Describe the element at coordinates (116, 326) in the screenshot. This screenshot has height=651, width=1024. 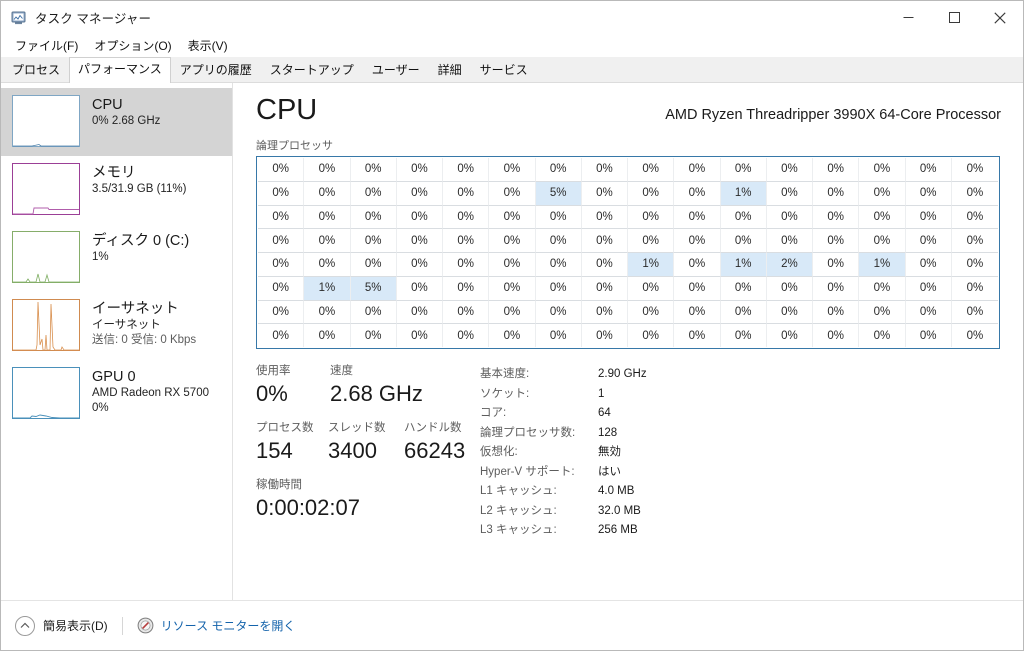
I see `sidebar-item-ethernet: イーサネット イーサネット 送信: 0 受信: 0 Kbps` at that location.